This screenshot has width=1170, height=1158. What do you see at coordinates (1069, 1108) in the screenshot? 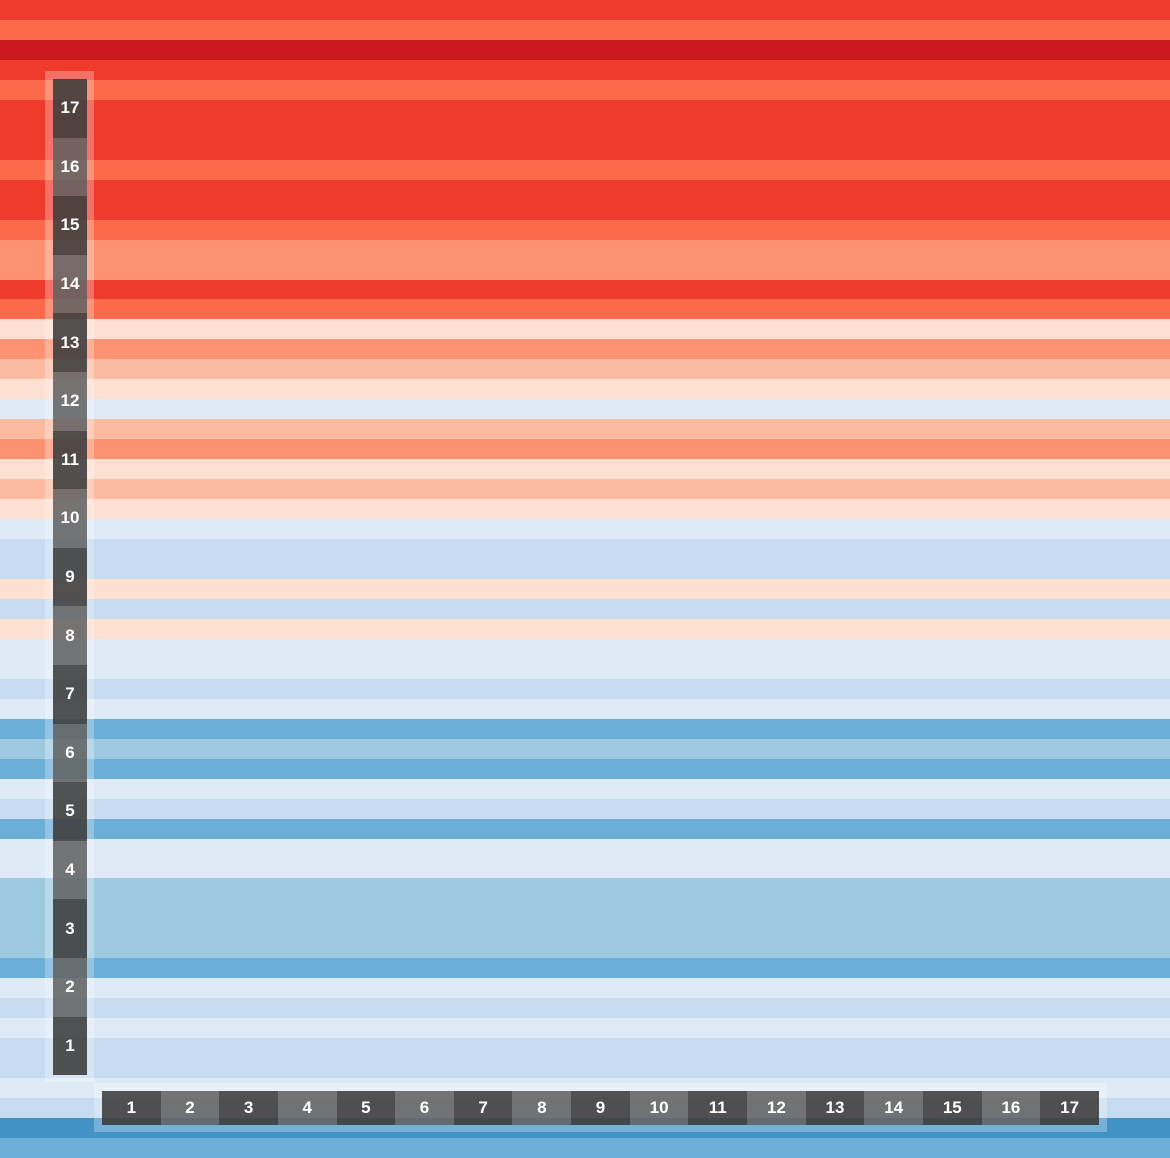
I see `ruler-cell-h-17: 17` at bounding box center [1069, 1108].